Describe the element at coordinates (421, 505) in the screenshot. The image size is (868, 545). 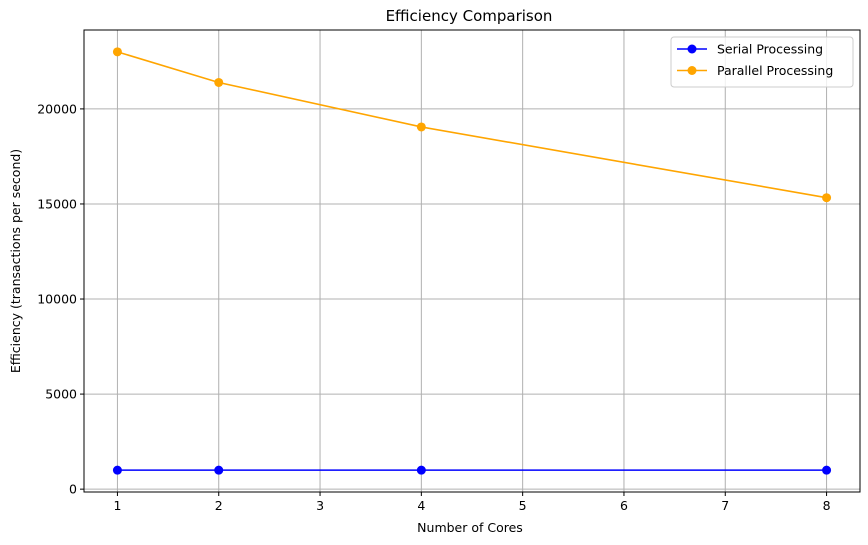
I see `x-tick-label: 4` at that location.